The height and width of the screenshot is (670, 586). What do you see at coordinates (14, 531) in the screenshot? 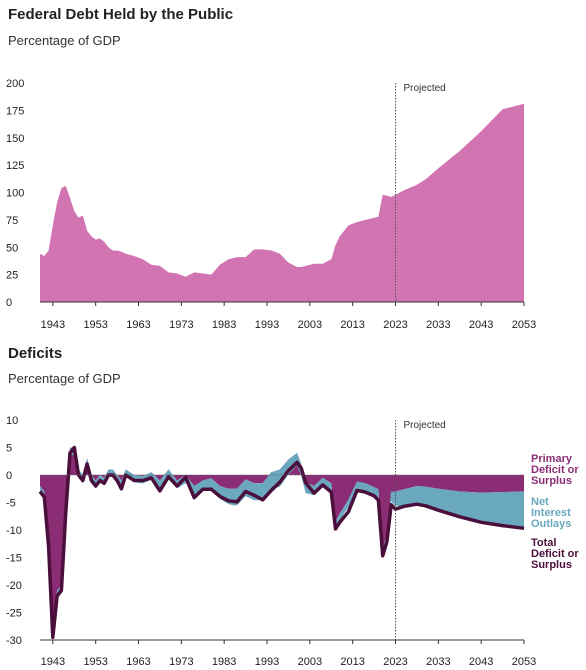
I see `y-tick-label: -10` at bounding box center [14, 531].